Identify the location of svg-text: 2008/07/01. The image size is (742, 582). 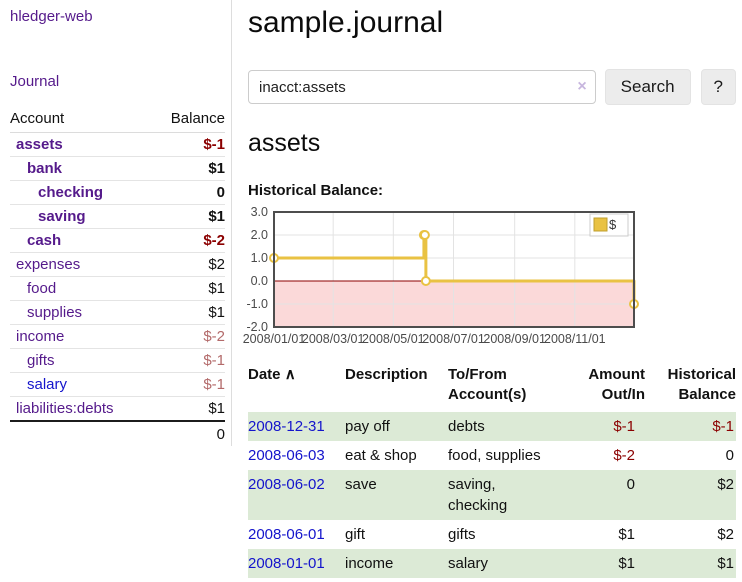
(453, 339).